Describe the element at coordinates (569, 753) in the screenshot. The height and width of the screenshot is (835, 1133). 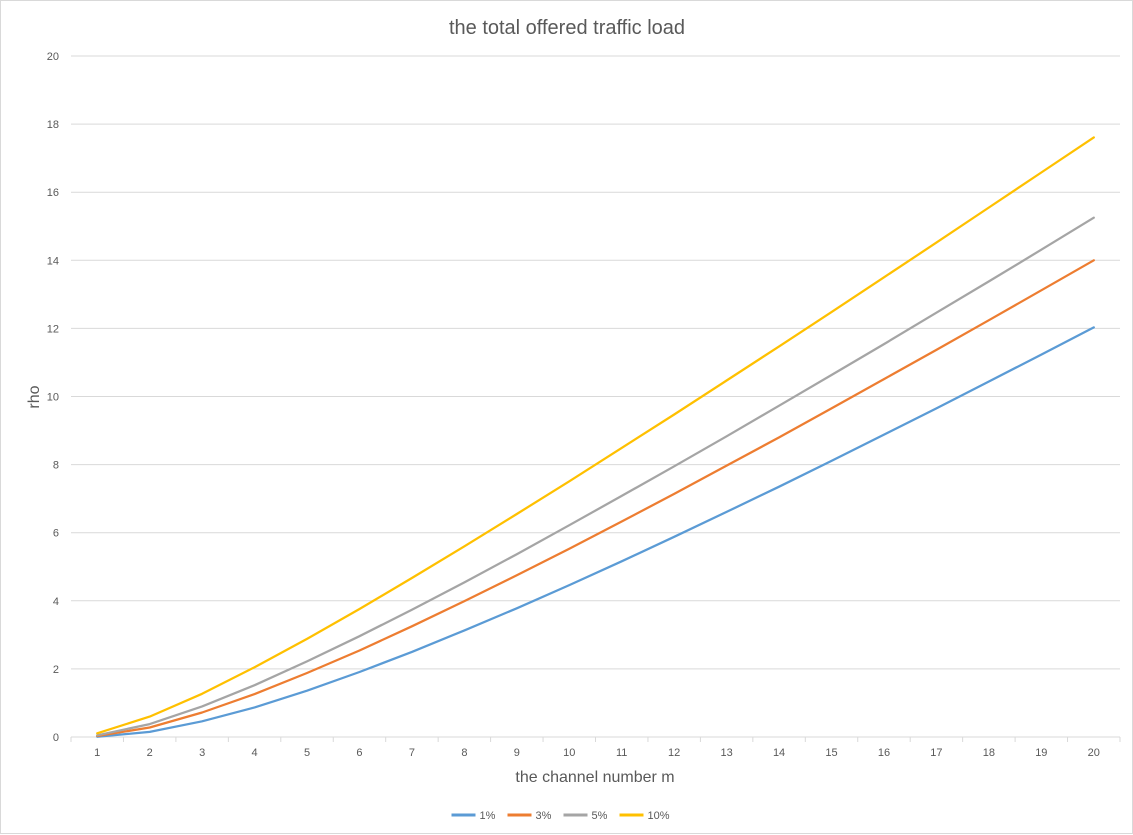
I see `x-tick-label: 10` at that location.